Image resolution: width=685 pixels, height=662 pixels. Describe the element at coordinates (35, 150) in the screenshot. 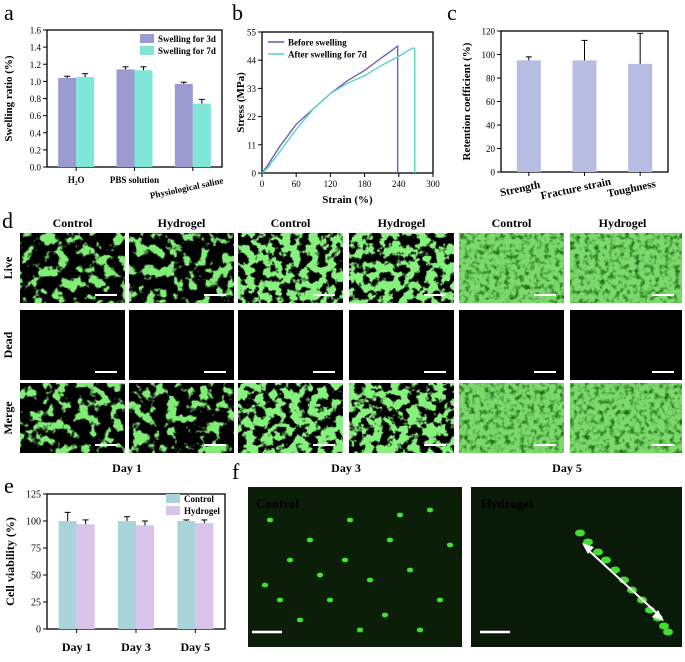

I see `a-ytick-label: 0.2` at that location.